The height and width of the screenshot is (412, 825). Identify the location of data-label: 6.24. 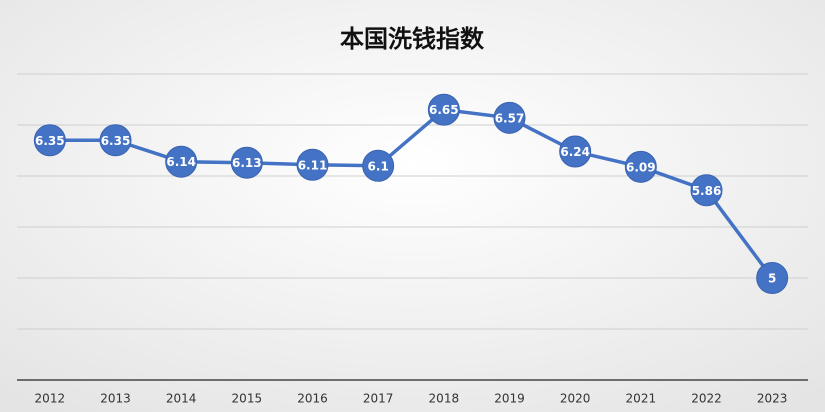
(575, 152).